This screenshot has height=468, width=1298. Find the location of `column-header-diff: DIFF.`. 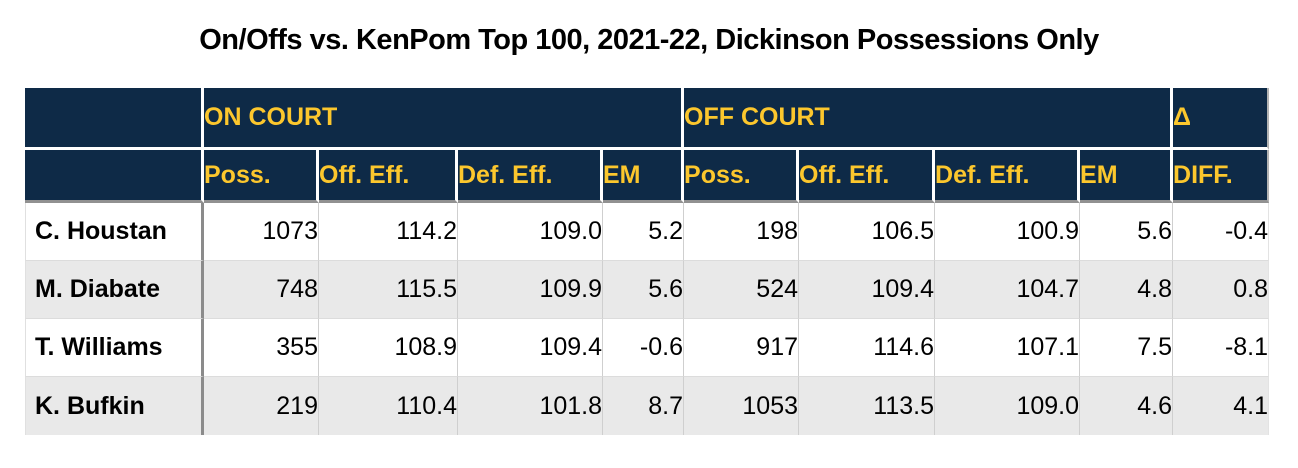

column-header-diff: DIFF. is located at coordinates (1221, 176).